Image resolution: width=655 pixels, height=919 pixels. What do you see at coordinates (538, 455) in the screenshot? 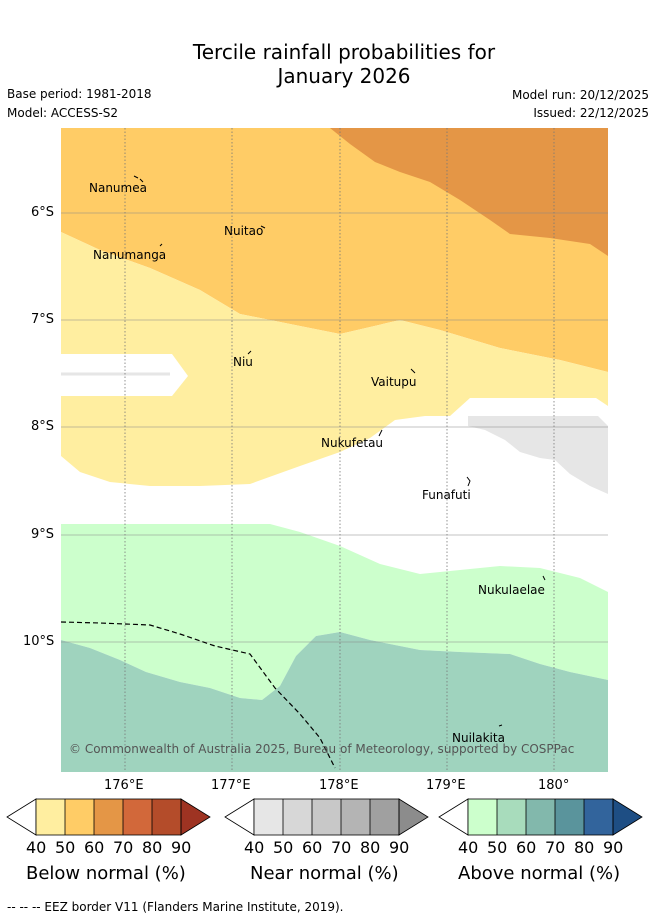
I see `near-normal-40-50-zone` at bounding box center [538, 455].